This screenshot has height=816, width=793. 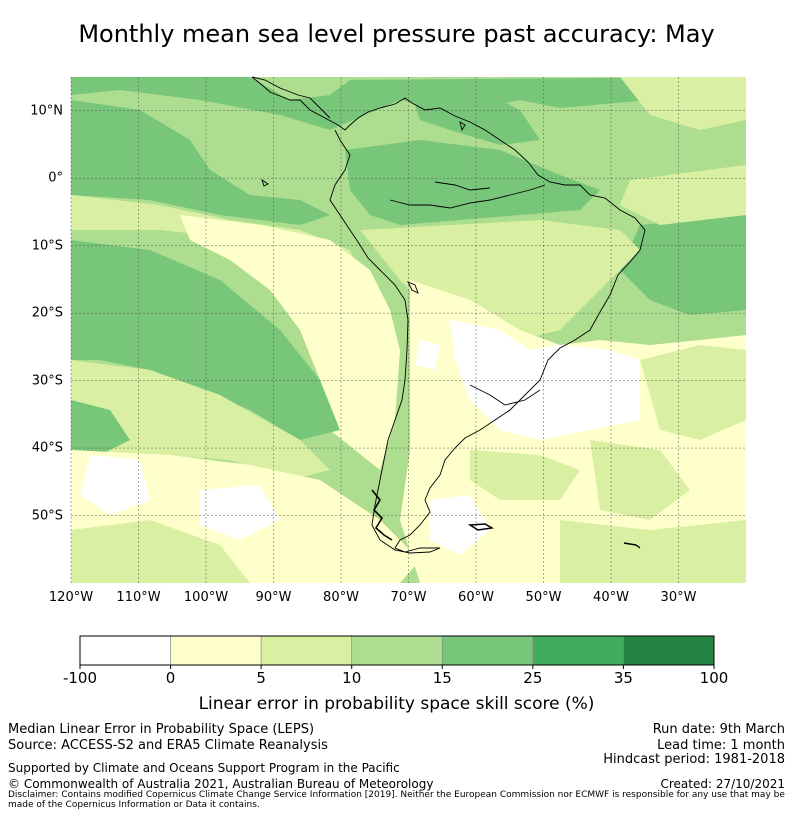 What do you see at coordinates (47, 516) in the screenshot?
I see `y-tick-label: 50°S` at bounding box center [47, 516].